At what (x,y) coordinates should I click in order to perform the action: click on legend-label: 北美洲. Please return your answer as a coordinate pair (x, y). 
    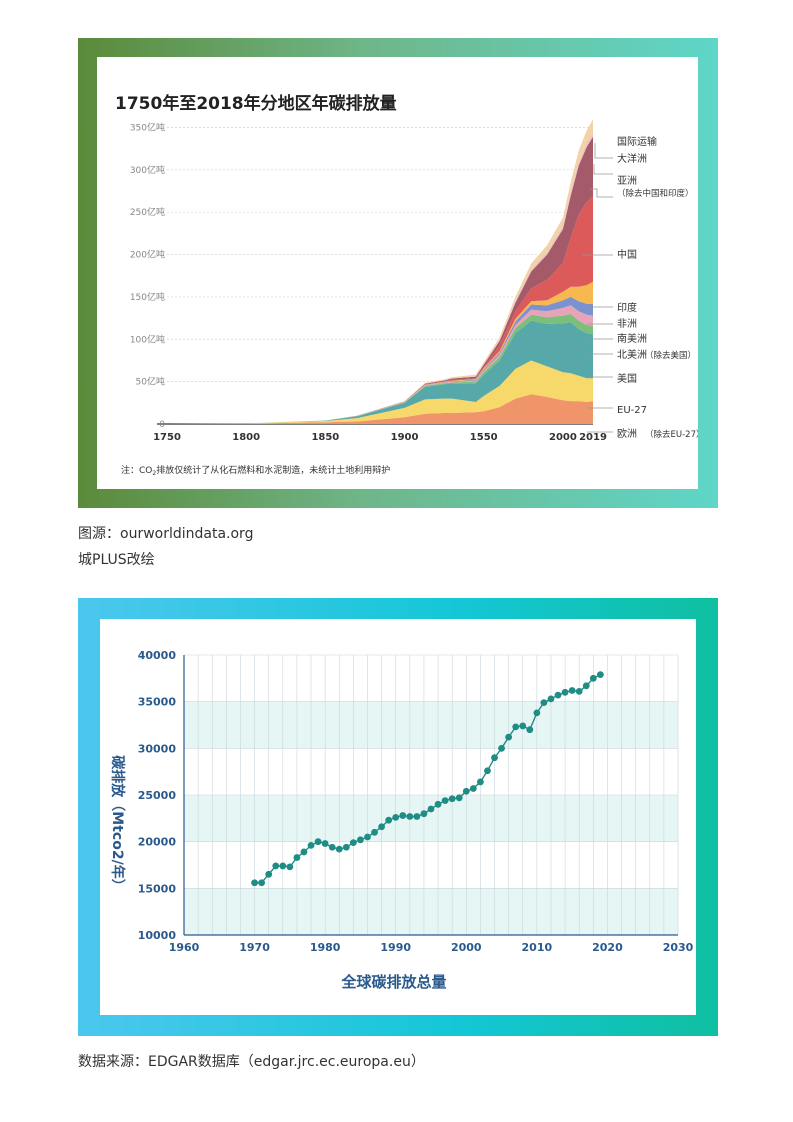
    Looking at the image, I should click on (632, 354).